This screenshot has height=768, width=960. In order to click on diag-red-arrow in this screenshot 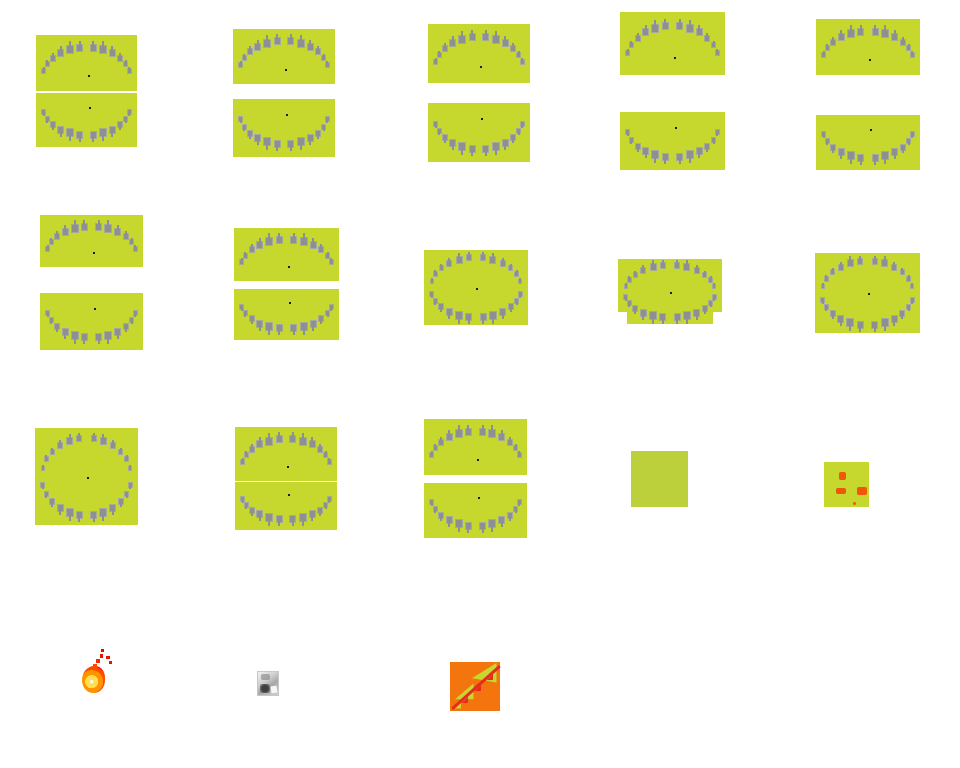, I will do `click(490, 677)`.